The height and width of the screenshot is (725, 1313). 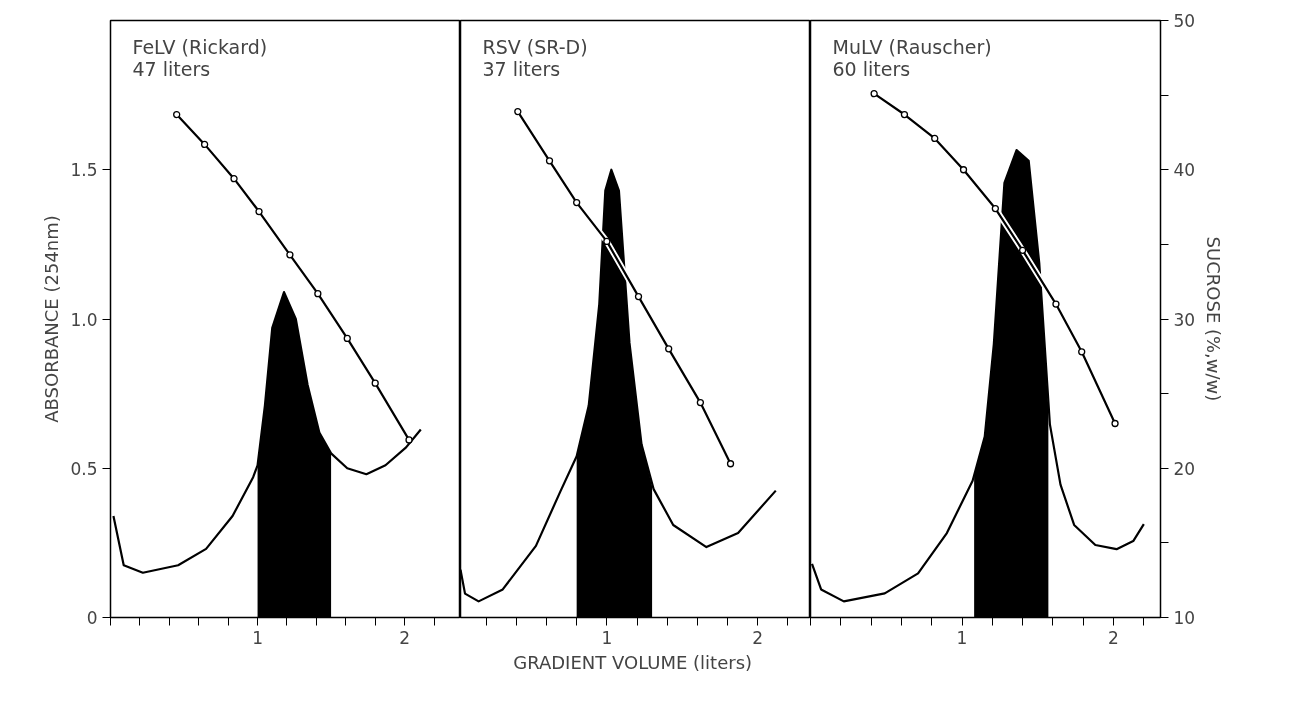 What do you see at coordinates (171, 68) in the screenshot?
I see `text: 47 liters` at bounding box center [171, 68].